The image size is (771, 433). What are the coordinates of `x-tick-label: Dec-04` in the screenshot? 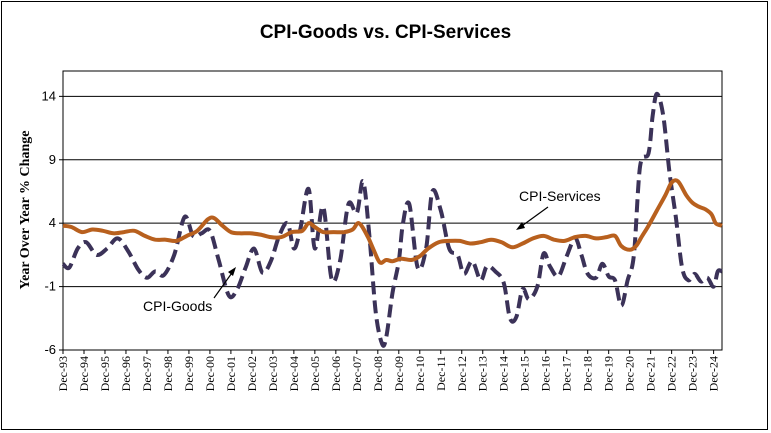 It's located at (294, 373).